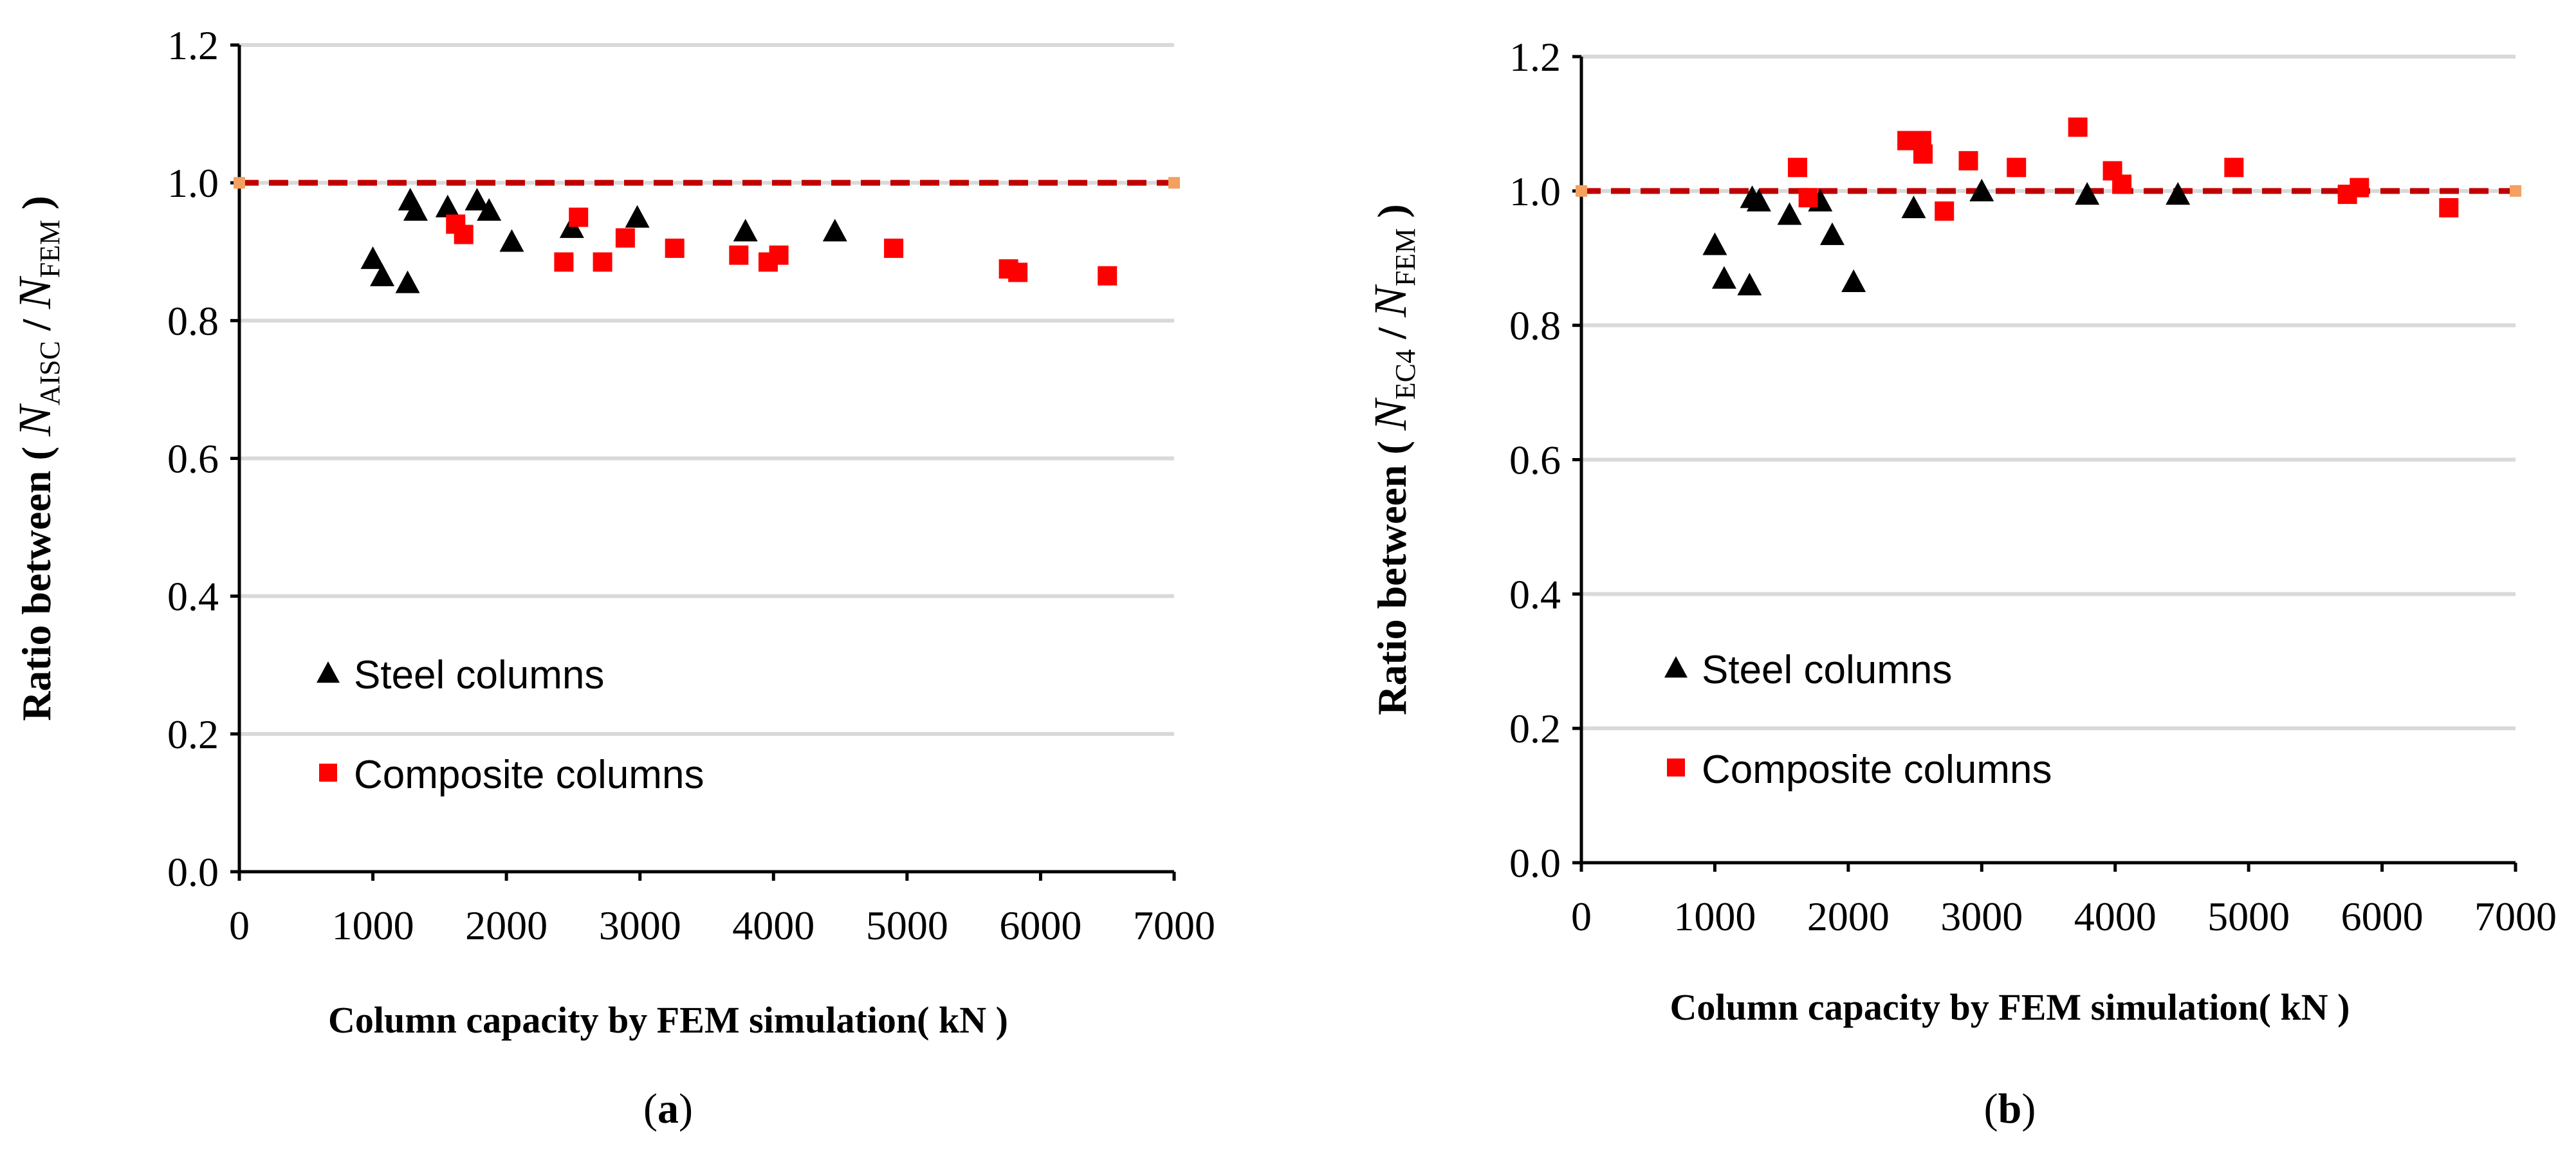 The height and width of the screenshot is (1149, 2576). I want to click on panel-a-caption-part: (, so click(650, 1108).